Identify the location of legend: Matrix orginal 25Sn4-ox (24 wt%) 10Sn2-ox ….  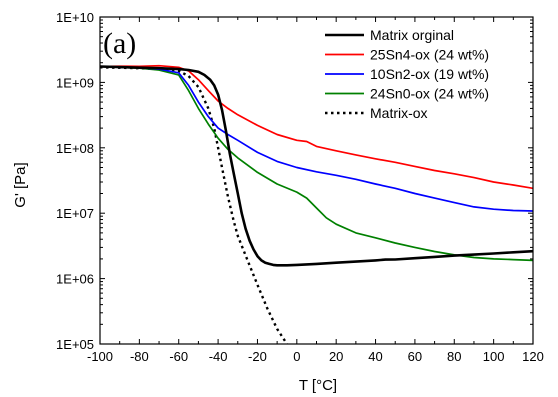
(407, 74).